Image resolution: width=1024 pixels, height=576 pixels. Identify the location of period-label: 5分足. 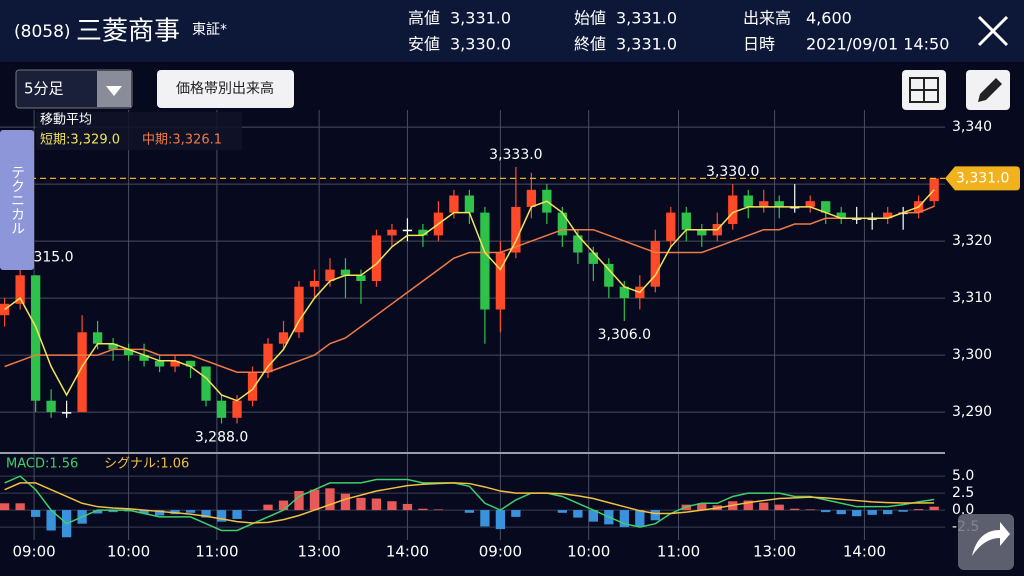
(44, 89).